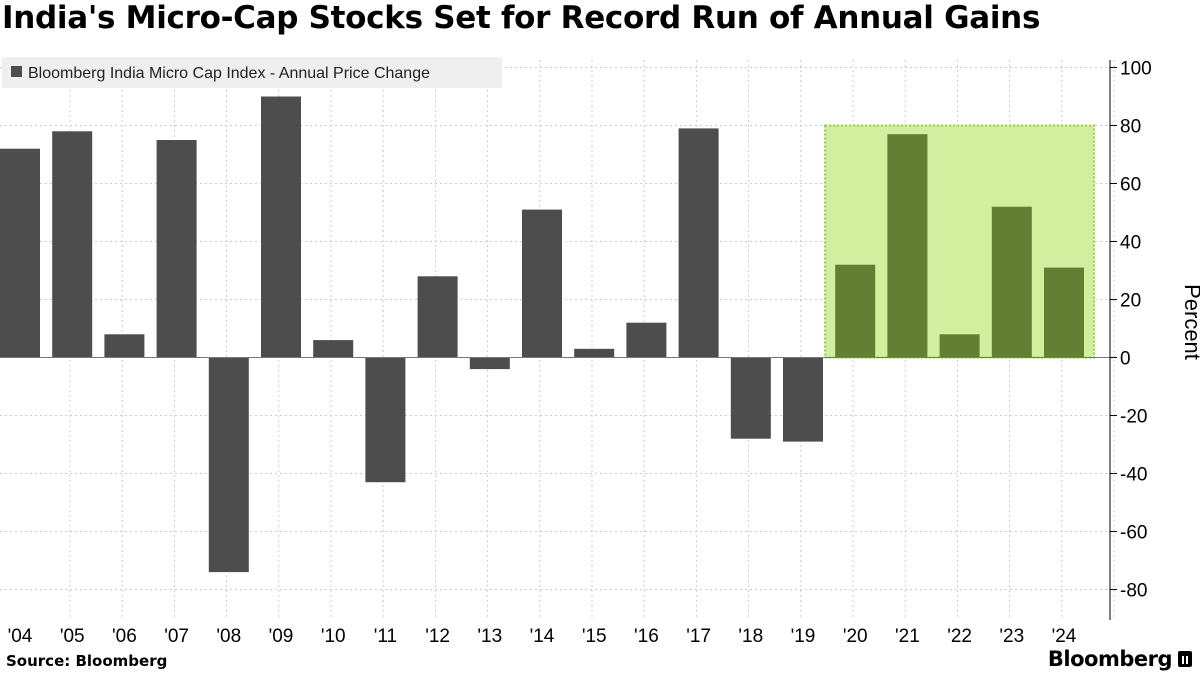  What do you see at coordinates (124, 636) in the screenshot?
I see `x-tick-label: '06` at bounding box center [124, 636].